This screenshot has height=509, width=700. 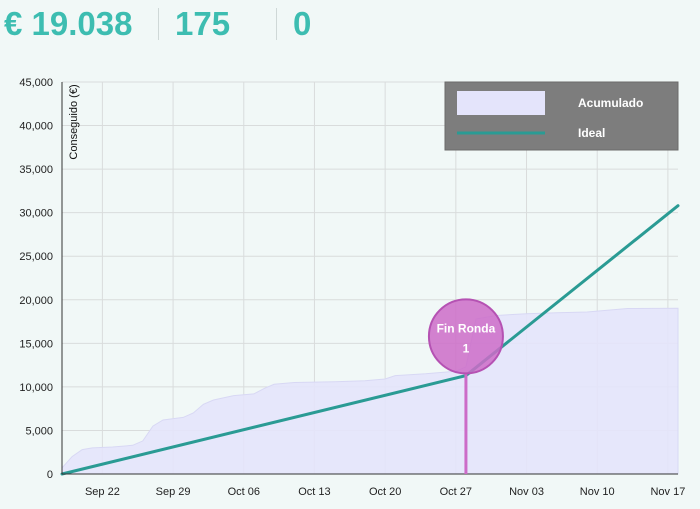 What do you see at coordinates (173, 492) in the screenshot?
I see `x-tick-label: Sep 29` at bounding box center [173, 492].